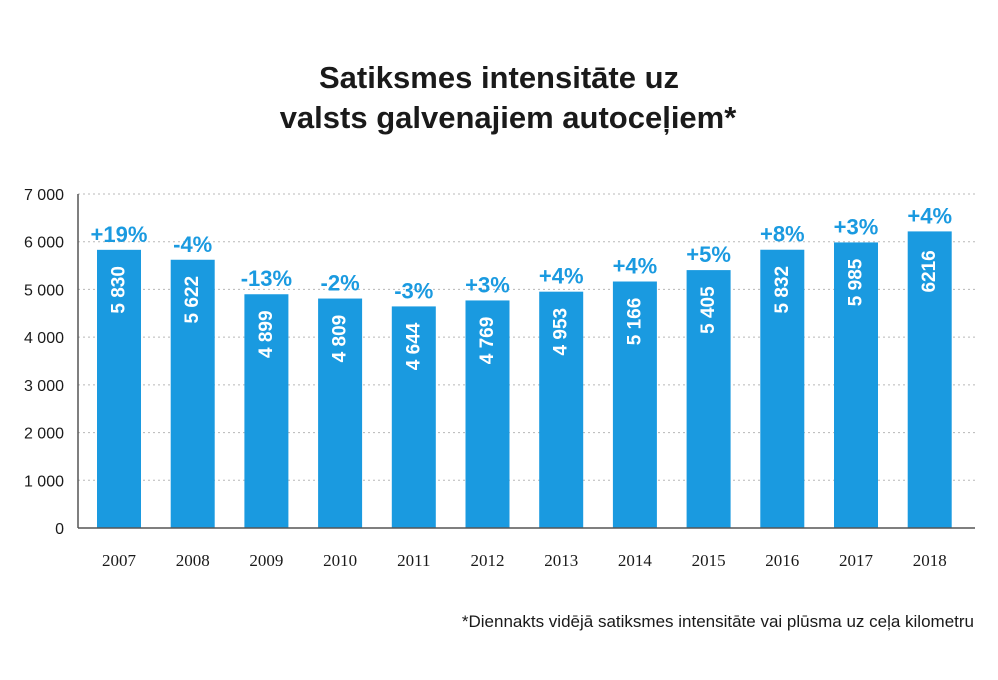 This screenshot has height=680, width=998. Describe the element at coordinates (929, 379) in the screenshot. I see `bar-2018` at that location.